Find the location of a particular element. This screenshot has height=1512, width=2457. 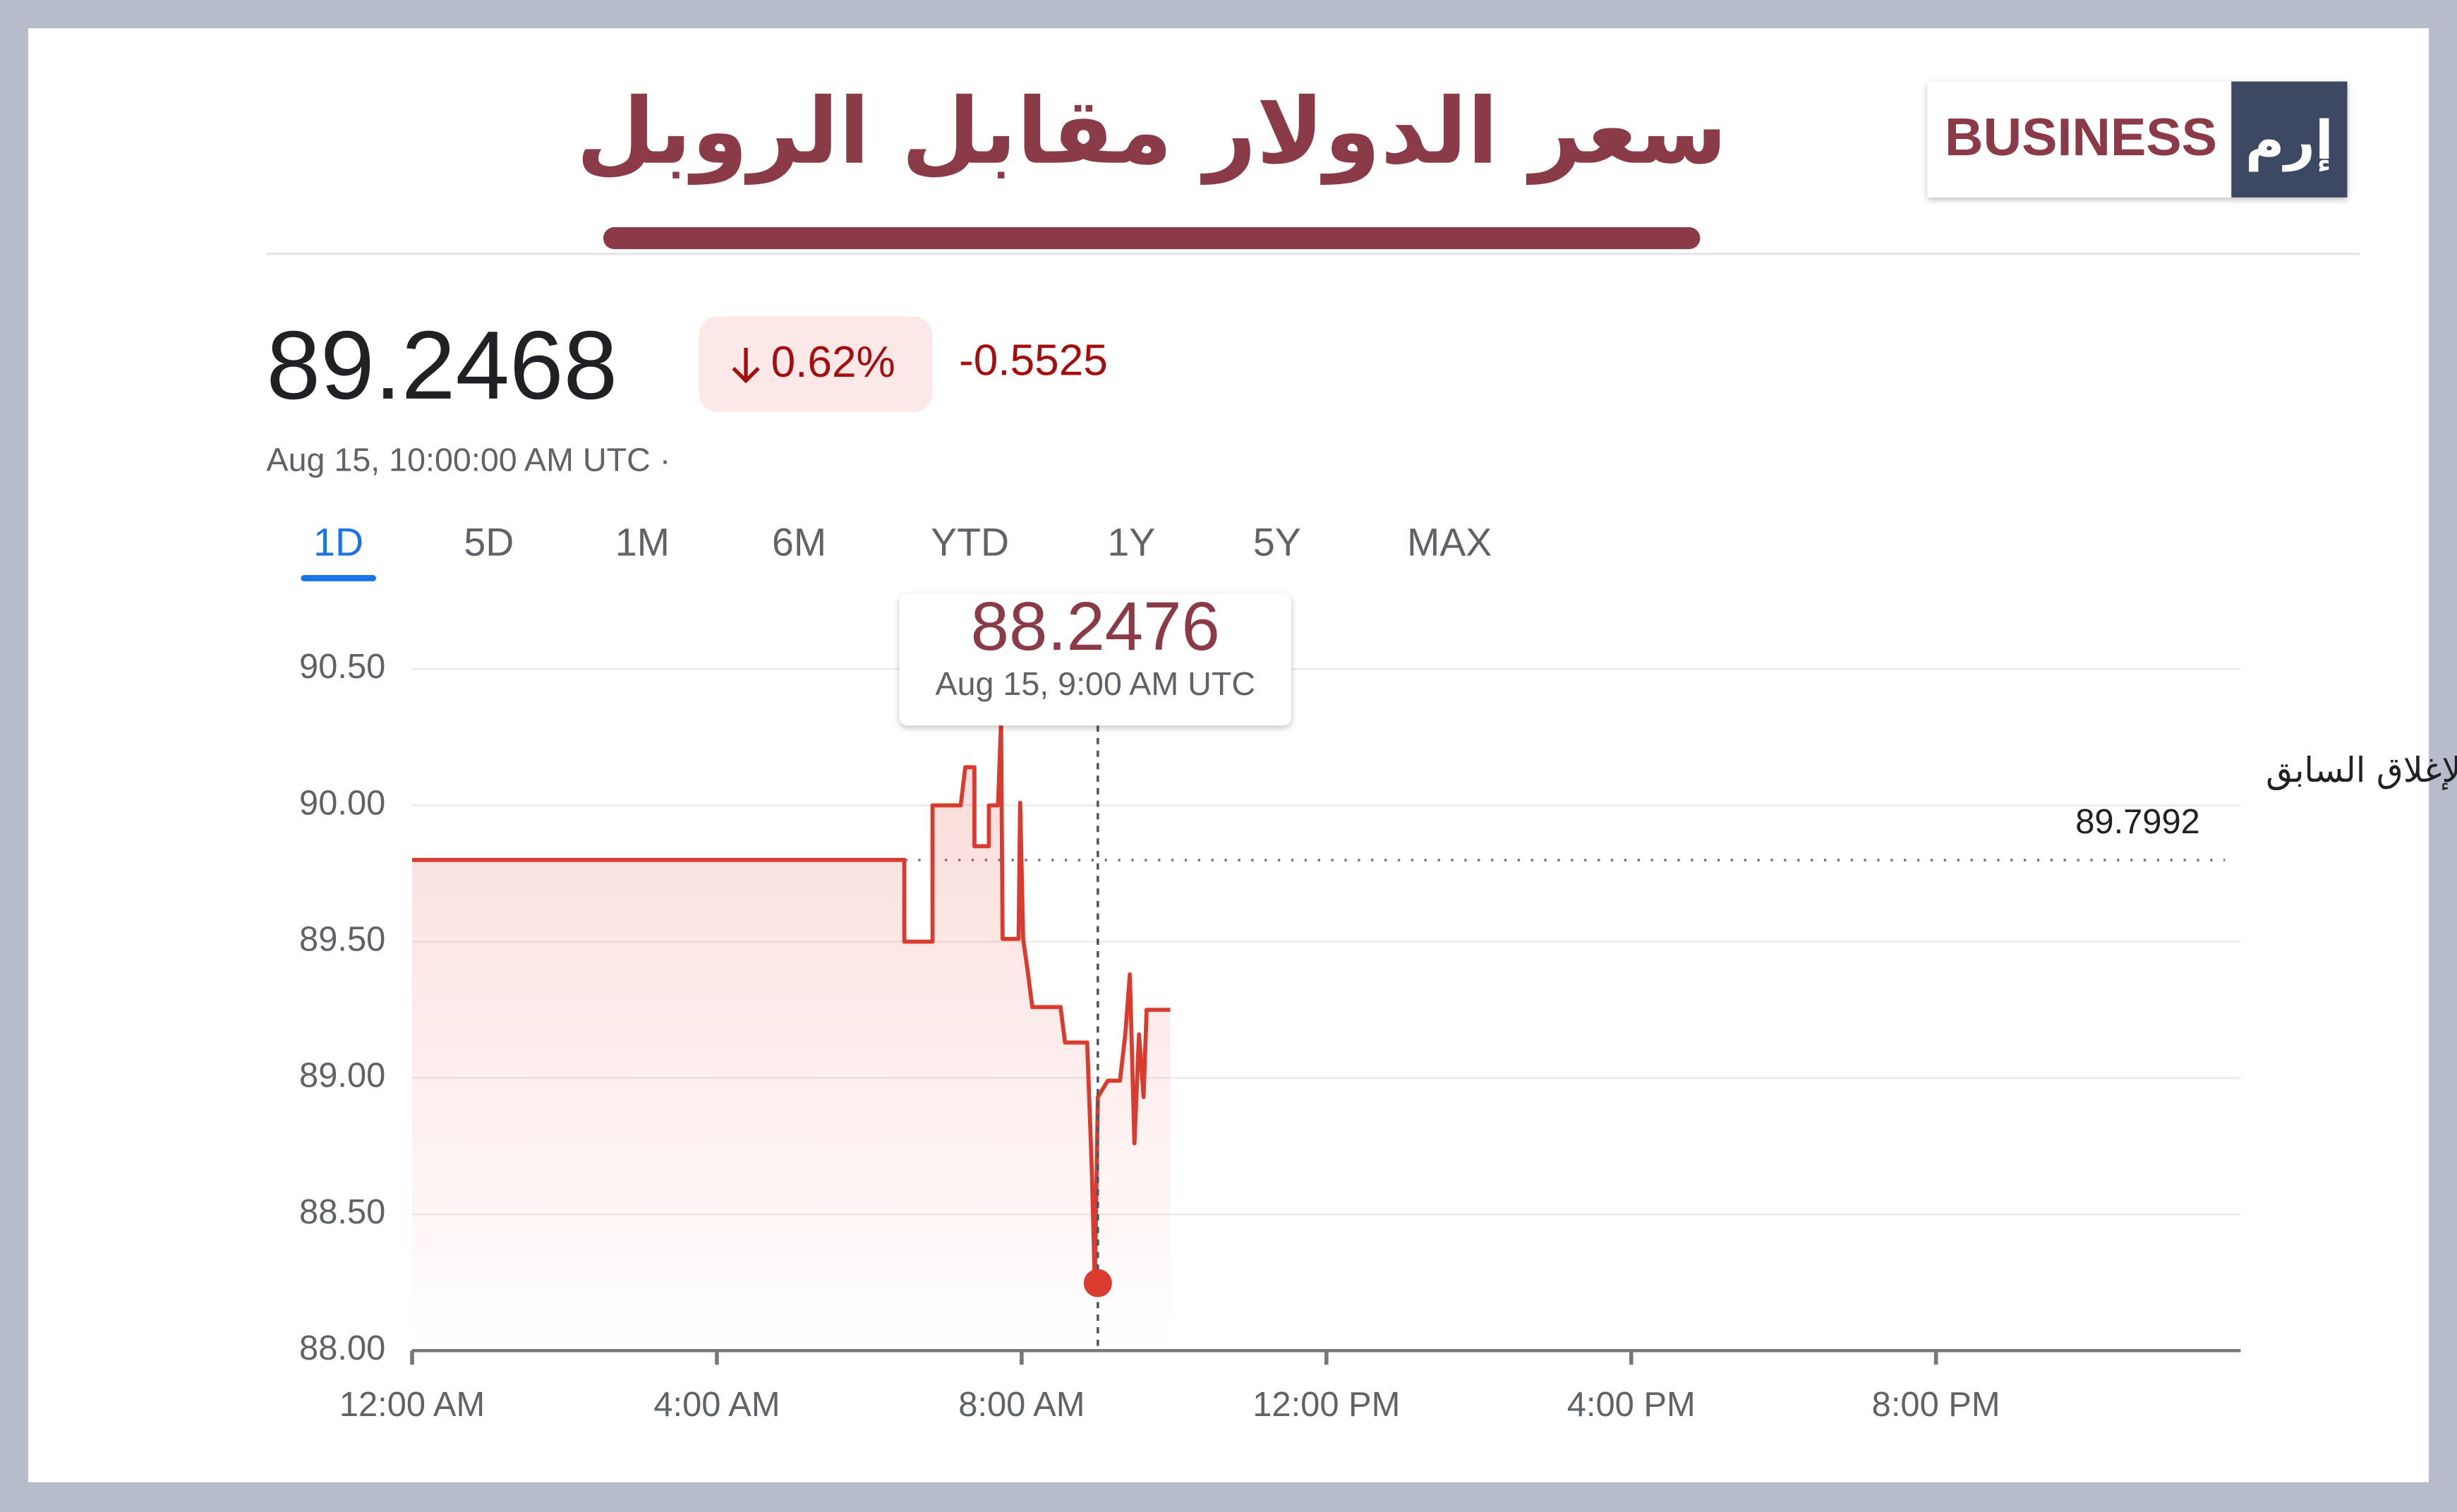

down-arrow is located at coordinates (746, 366).